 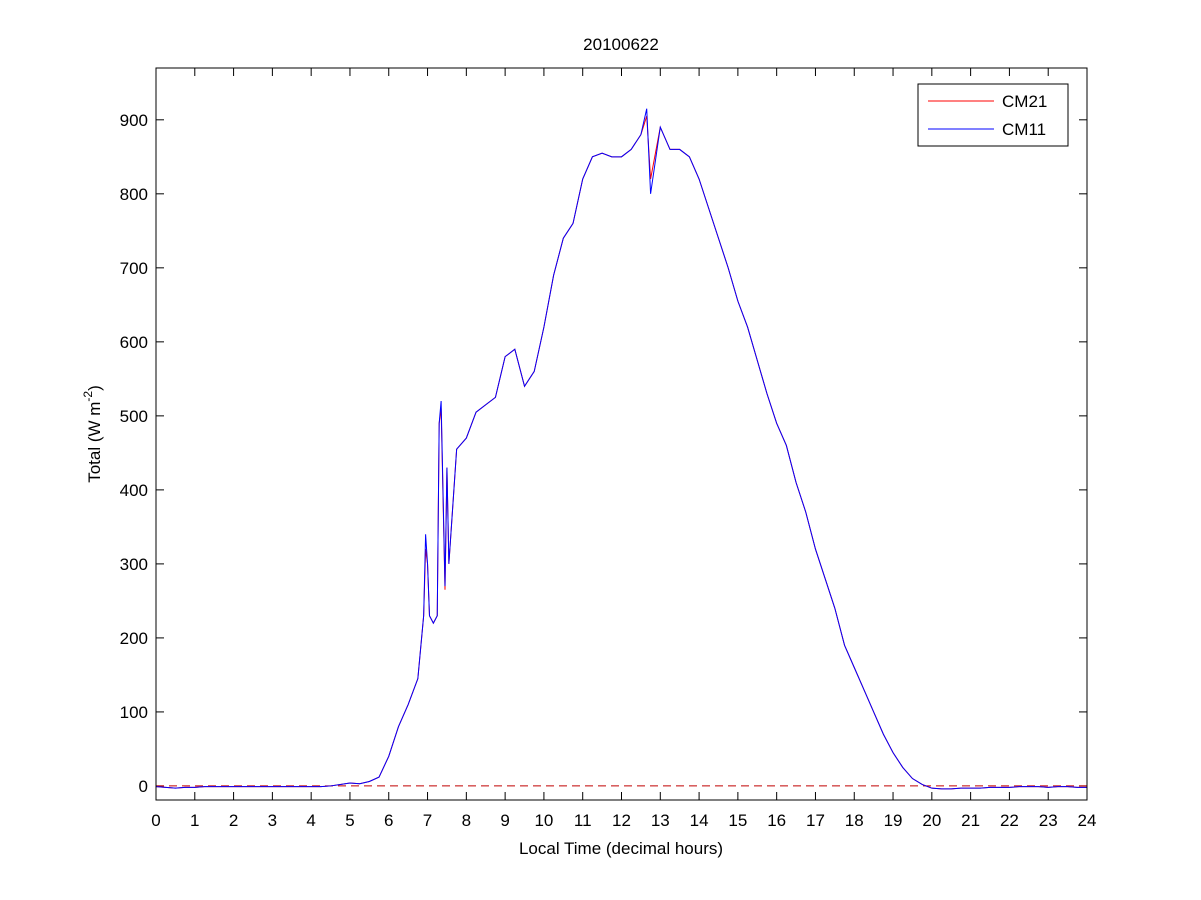 What do you see at coordinates (427, 820) in the screenshot?
I see `x-tick-label: 7` at bounding box center [427, 820].